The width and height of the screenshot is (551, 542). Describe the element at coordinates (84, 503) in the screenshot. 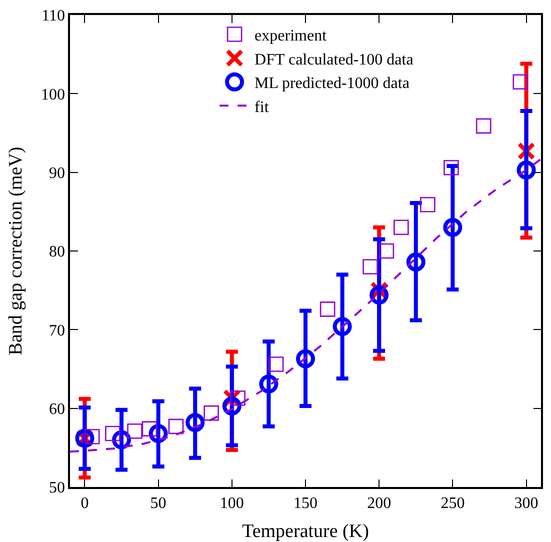

I see `x-tick-label: 0` at that location.